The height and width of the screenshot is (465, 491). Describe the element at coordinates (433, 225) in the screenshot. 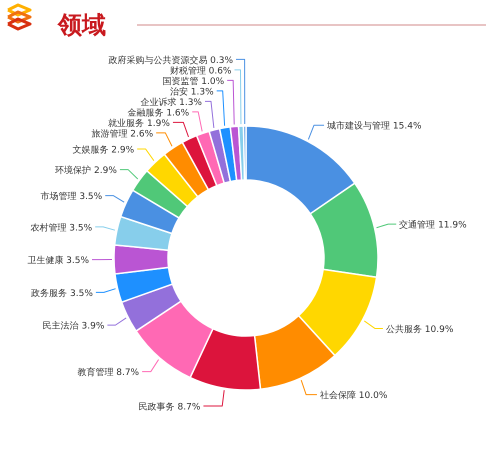

I see `slice-label: 交通管理 11.9%` at that location.